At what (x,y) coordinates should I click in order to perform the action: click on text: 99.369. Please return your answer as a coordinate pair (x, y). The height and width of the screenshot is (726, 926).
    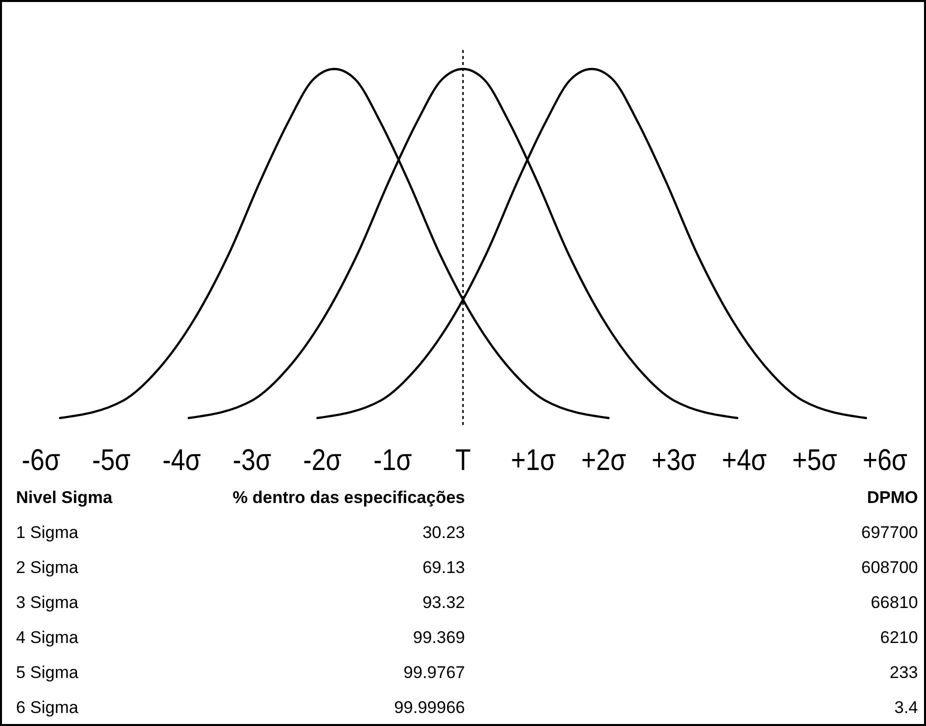
    Looking at the image, I should click on (439, 637).